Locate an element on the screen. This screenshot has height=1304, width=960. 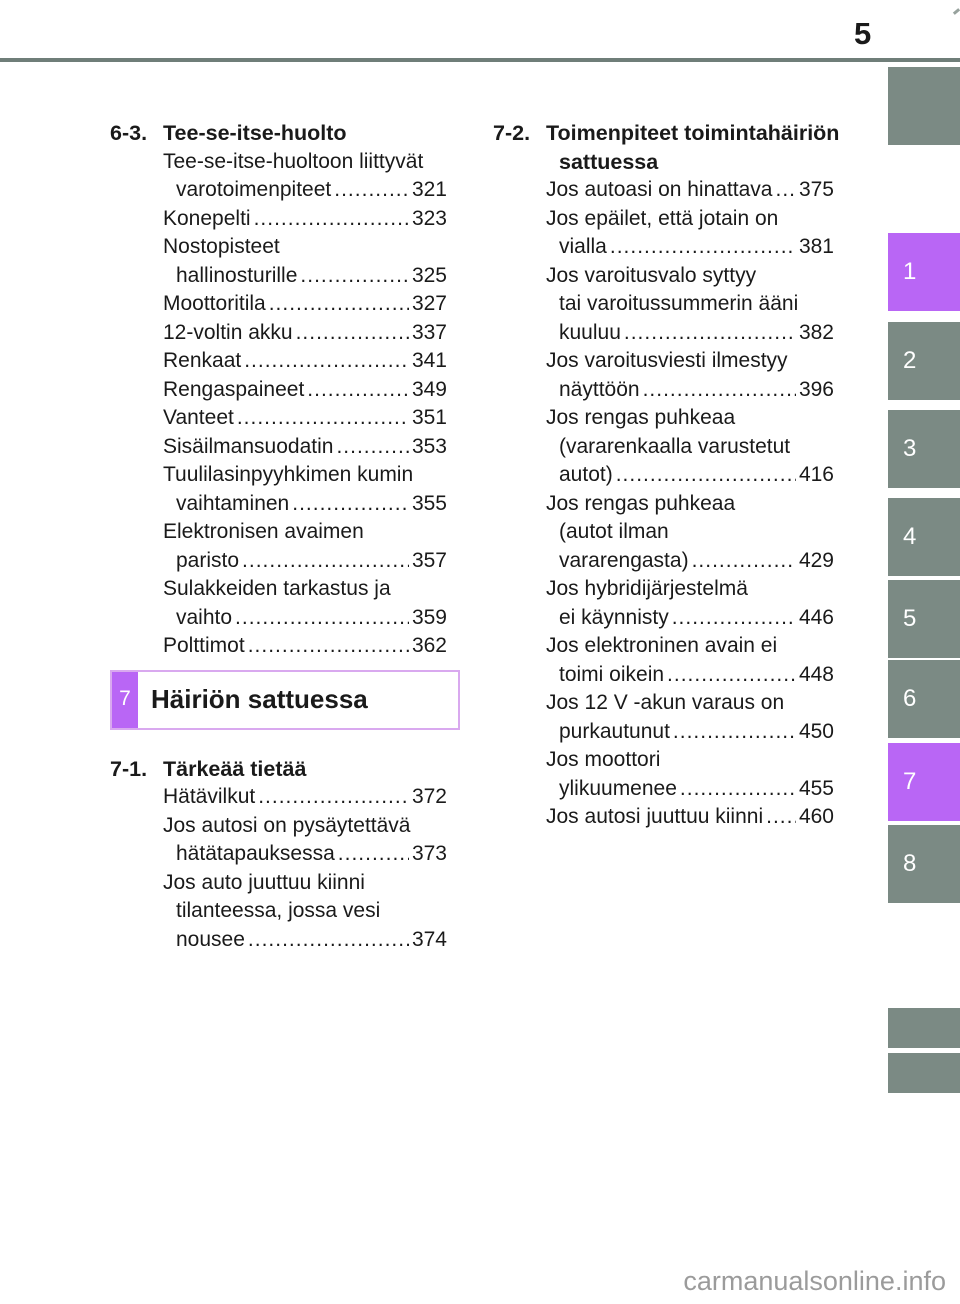
page-number: 5 is located at coordinates (863, 33).